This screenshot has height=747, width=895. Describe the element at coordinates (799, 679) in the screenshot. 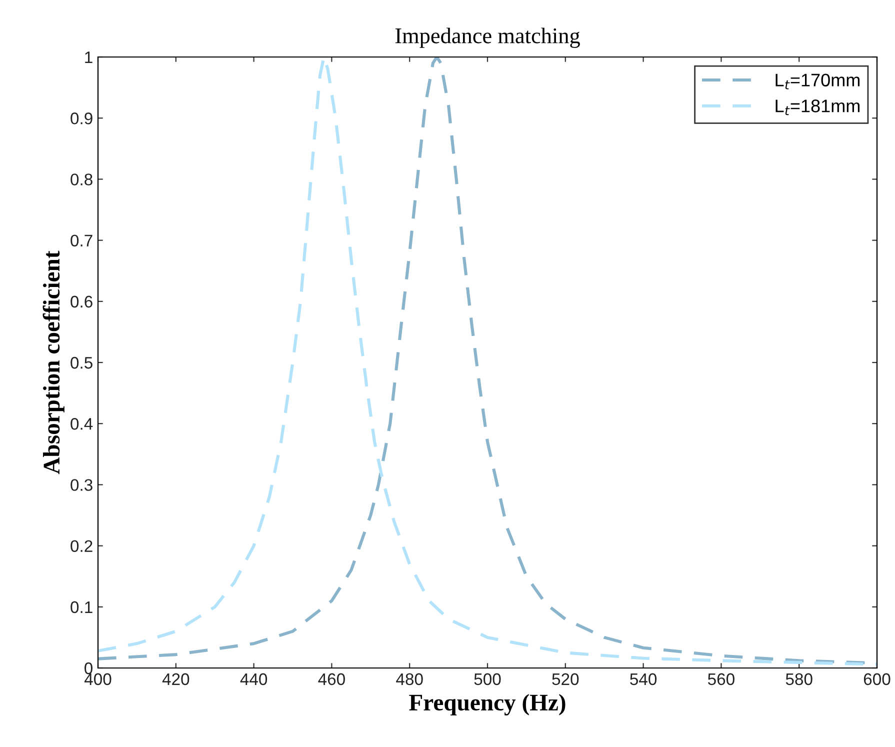

I see `x-tick-label: 580` at that location.